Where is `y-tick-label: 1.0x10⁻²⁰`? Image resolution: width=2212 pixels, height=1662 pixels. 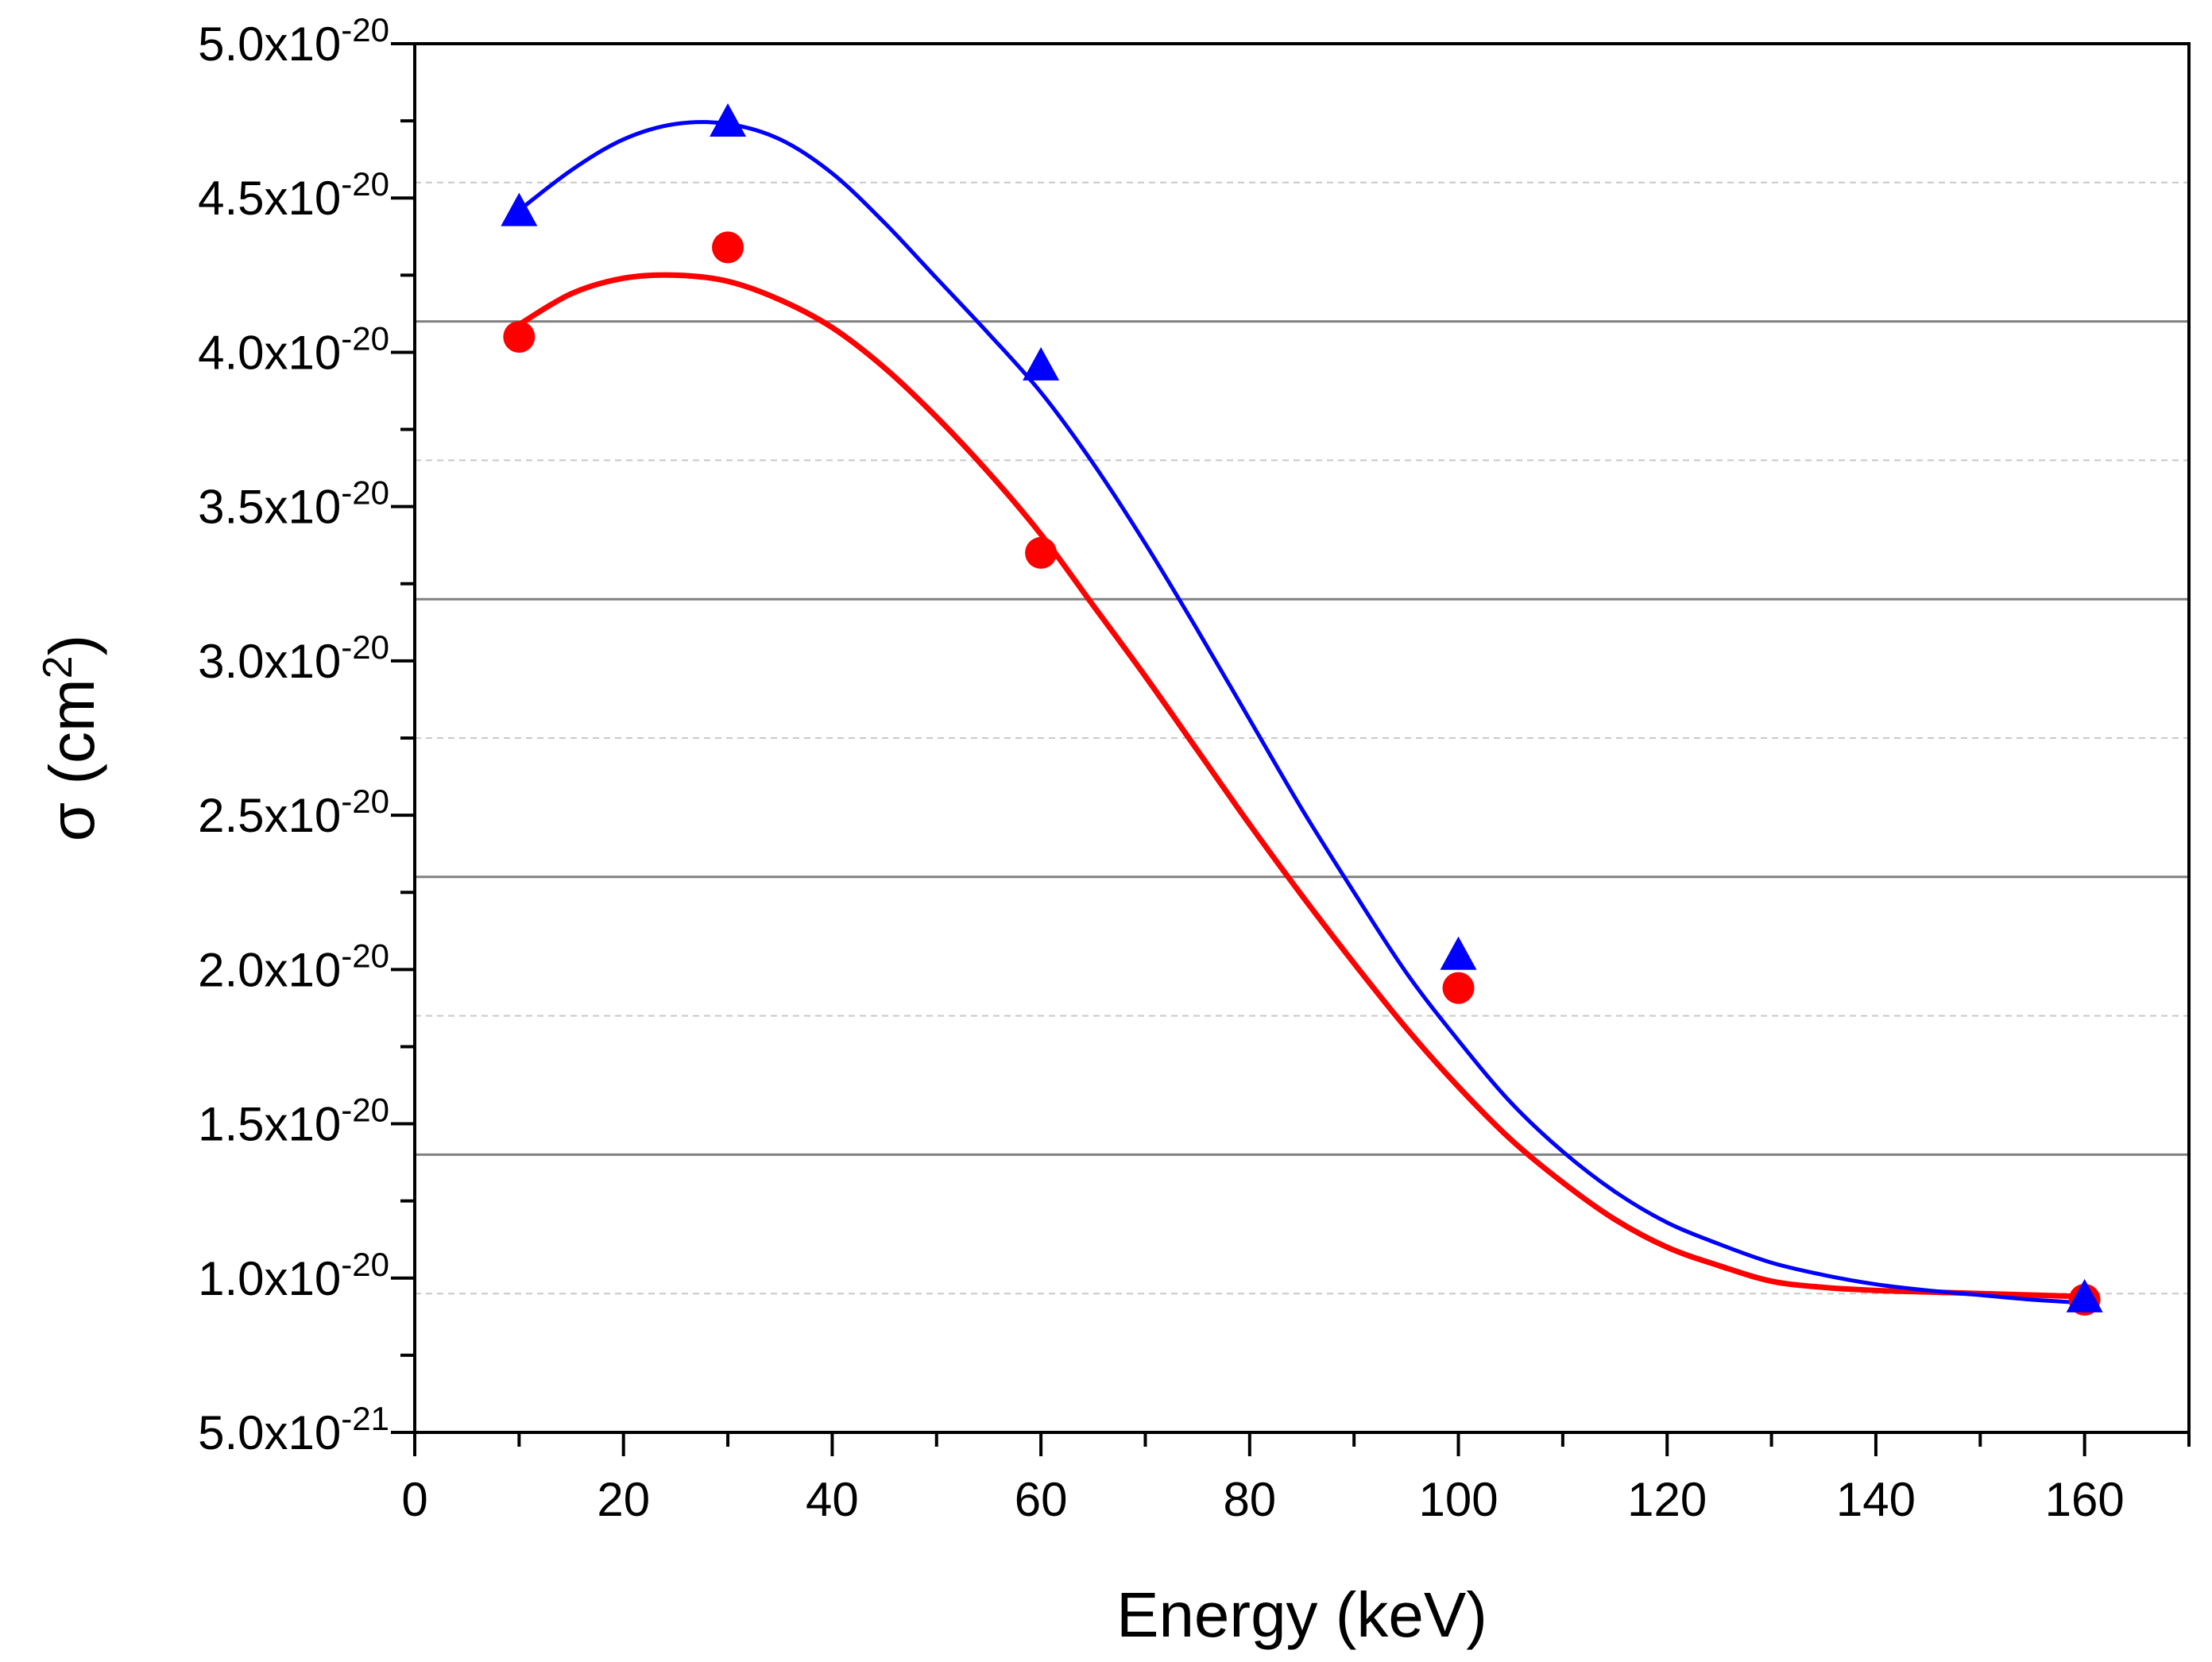
y-tick-label: 1.0x10⁻²⁰ is located at coordinates (293, 1276).